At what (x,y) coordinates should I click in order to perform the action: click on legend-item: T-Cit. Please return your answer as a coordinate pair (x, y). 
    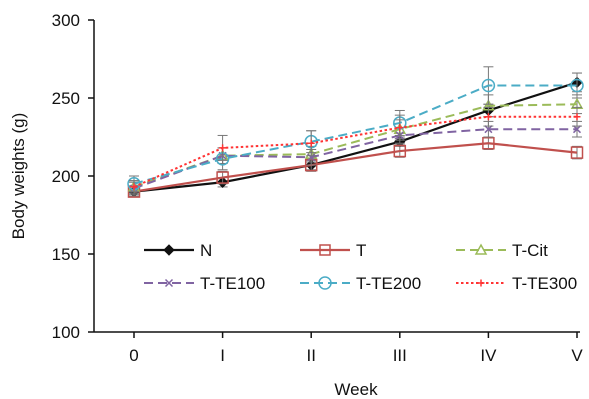
    Looking at the image, I should click on (502, 250).